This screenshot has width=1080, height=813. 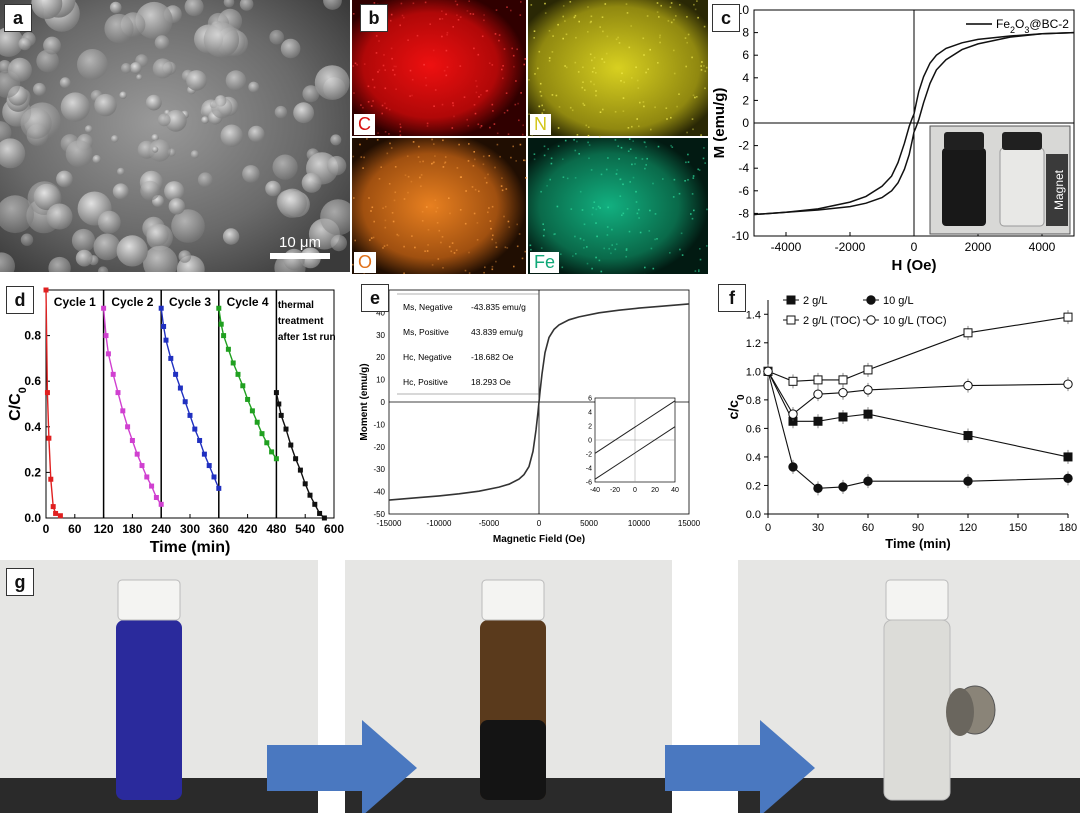 What do you see at coordinates (379, 447) in the screenshot?
I see `y-tick-label: -20` at bounding box center [379, 447].